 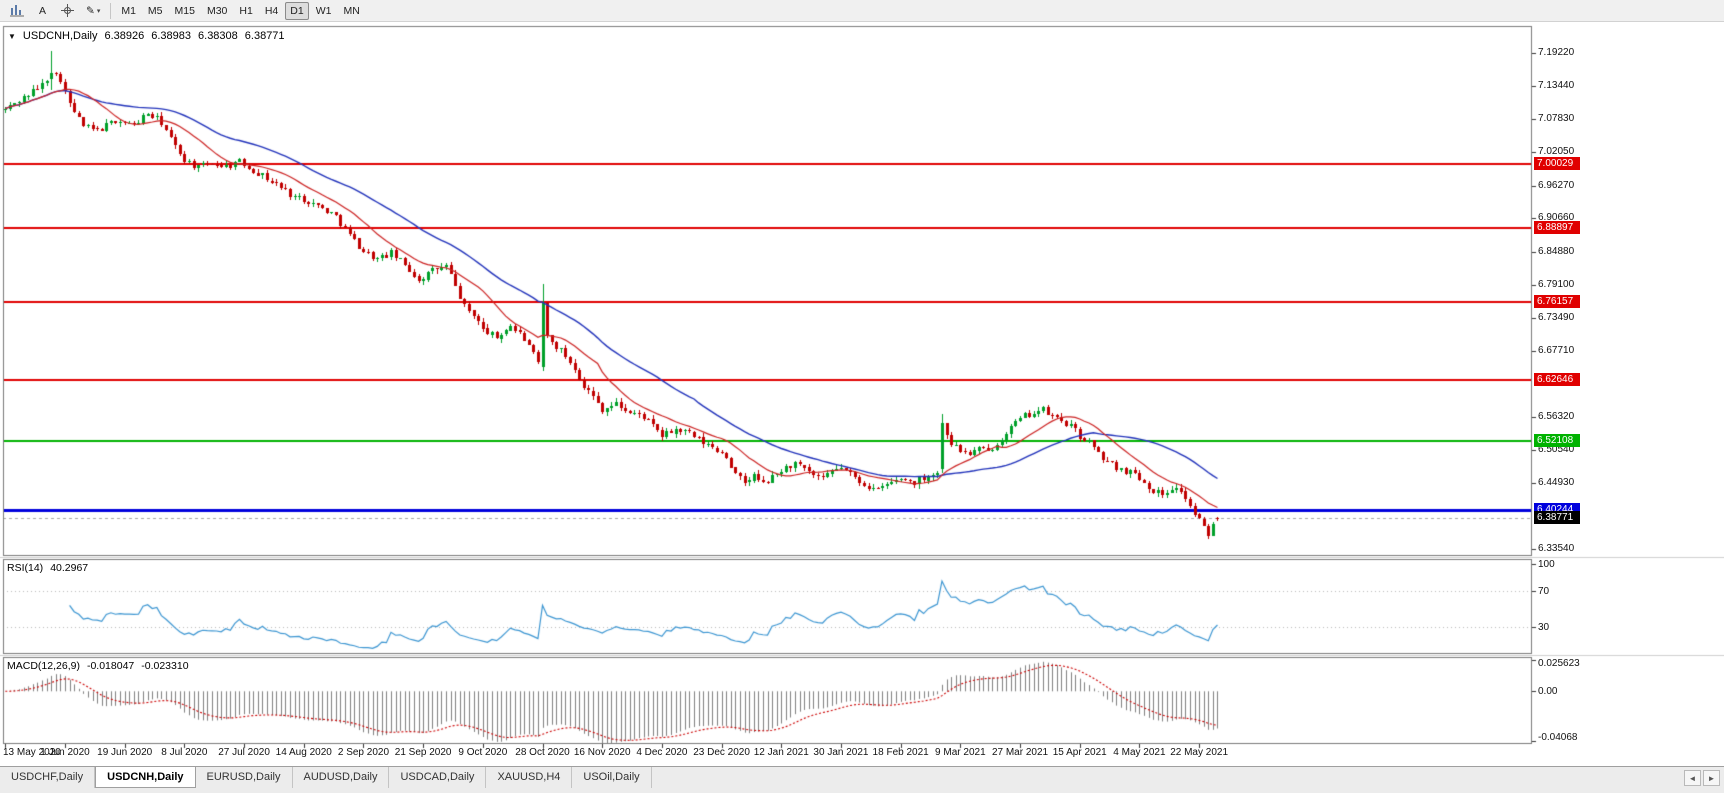 What do you see at coordinates (662, 752) in the screenshot?
I see `date-axis-label: 4 Dec 2020` at bounding box center [662, 752].